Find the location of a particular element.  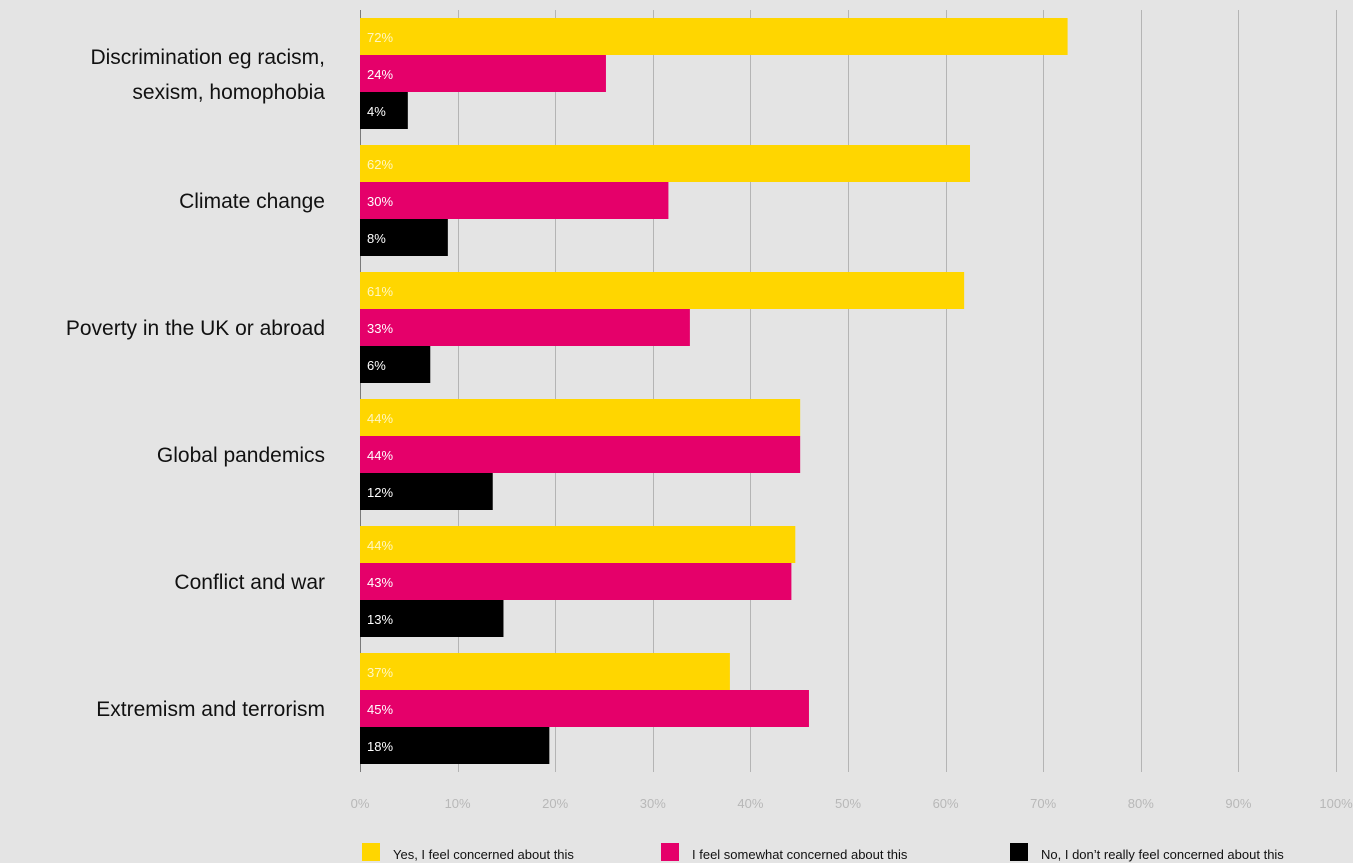

bar-value-label: 43% is located at coordinates (380, 582).